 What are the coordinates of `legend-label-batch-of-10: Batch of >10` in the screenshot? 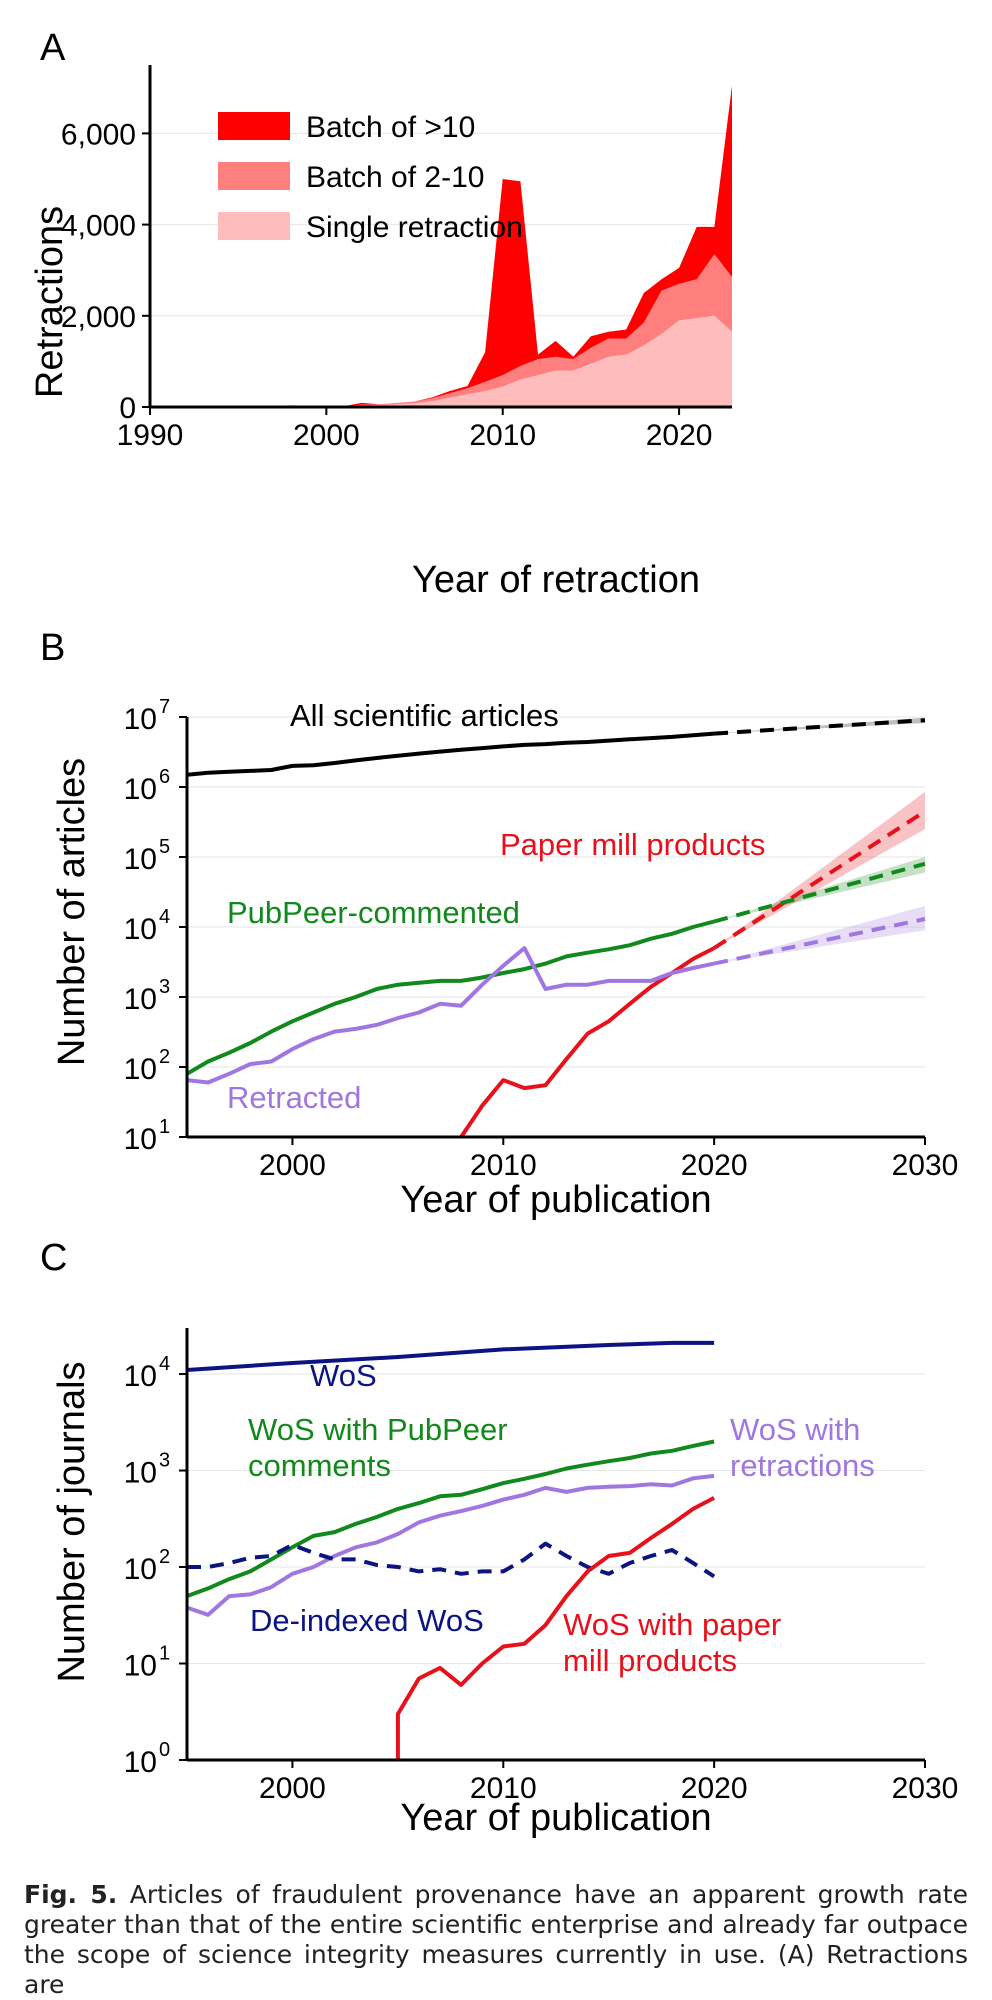 It's located at (390, 127).